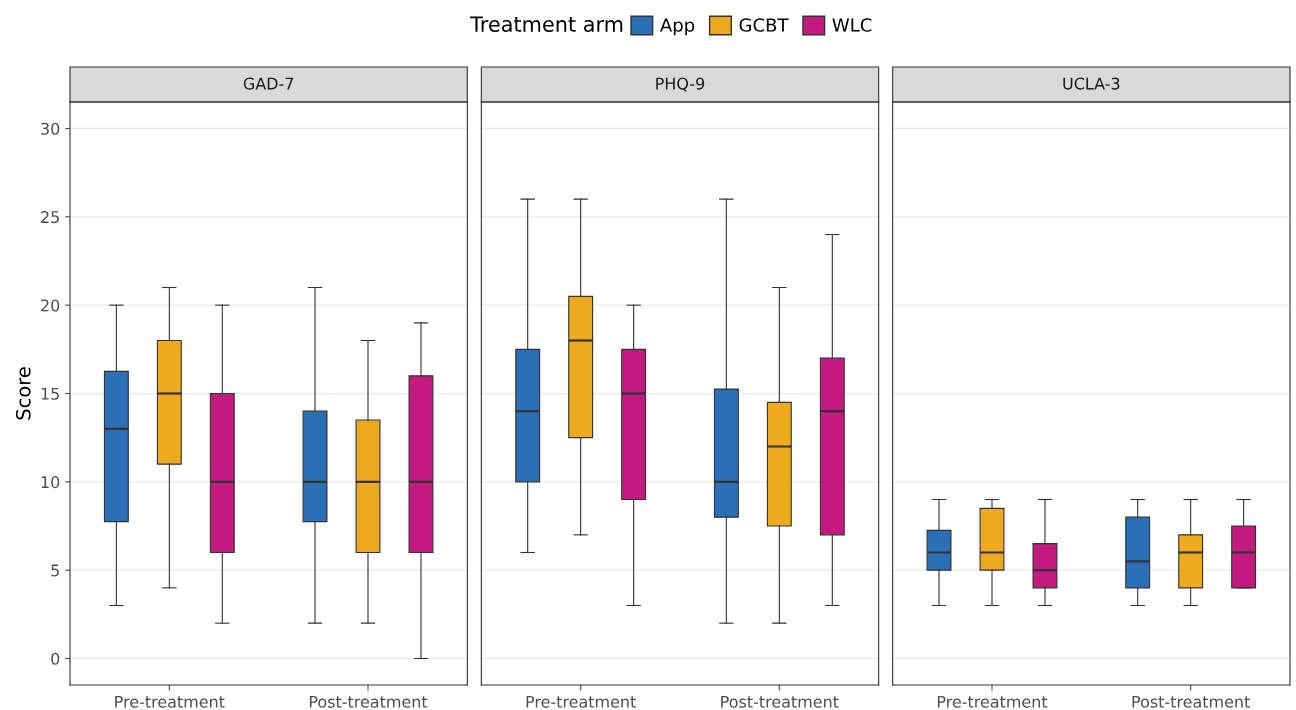  I want to click on y-tick-label: 30, so click(50, 128).